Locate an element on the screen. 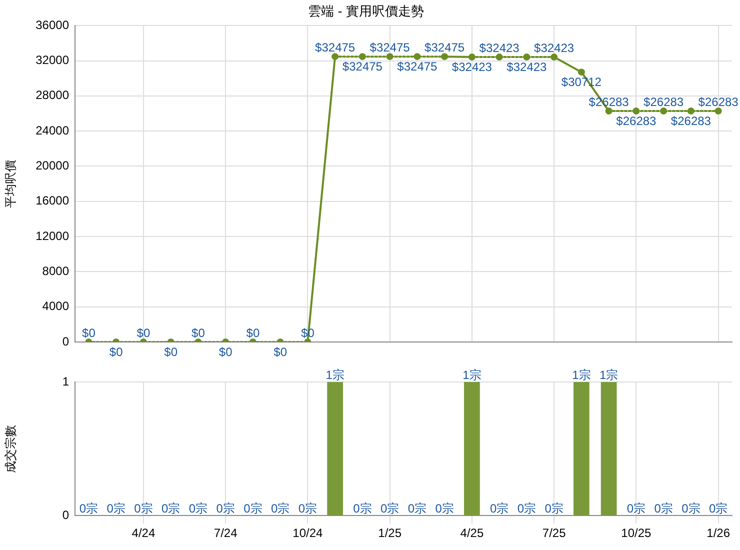  x-tick-label: 4/25 is located at coordinates (472, 533).